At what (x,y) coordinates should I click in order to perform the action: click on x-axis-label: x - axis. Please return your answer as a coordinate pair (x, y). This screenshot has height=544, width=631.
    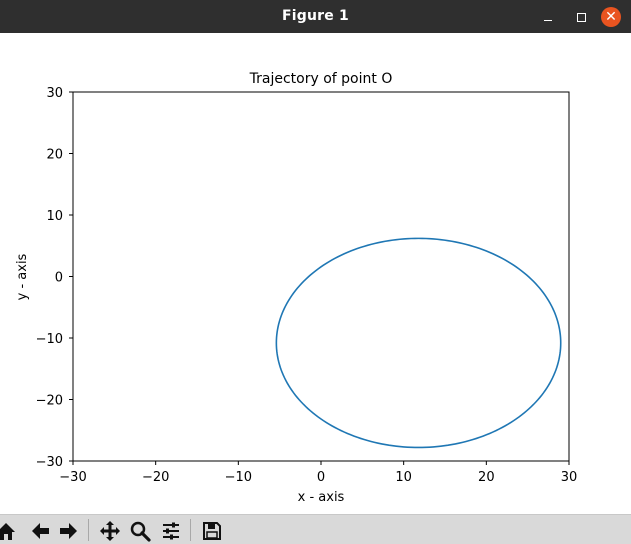
    Looking at the image, I should click on (321, 497).